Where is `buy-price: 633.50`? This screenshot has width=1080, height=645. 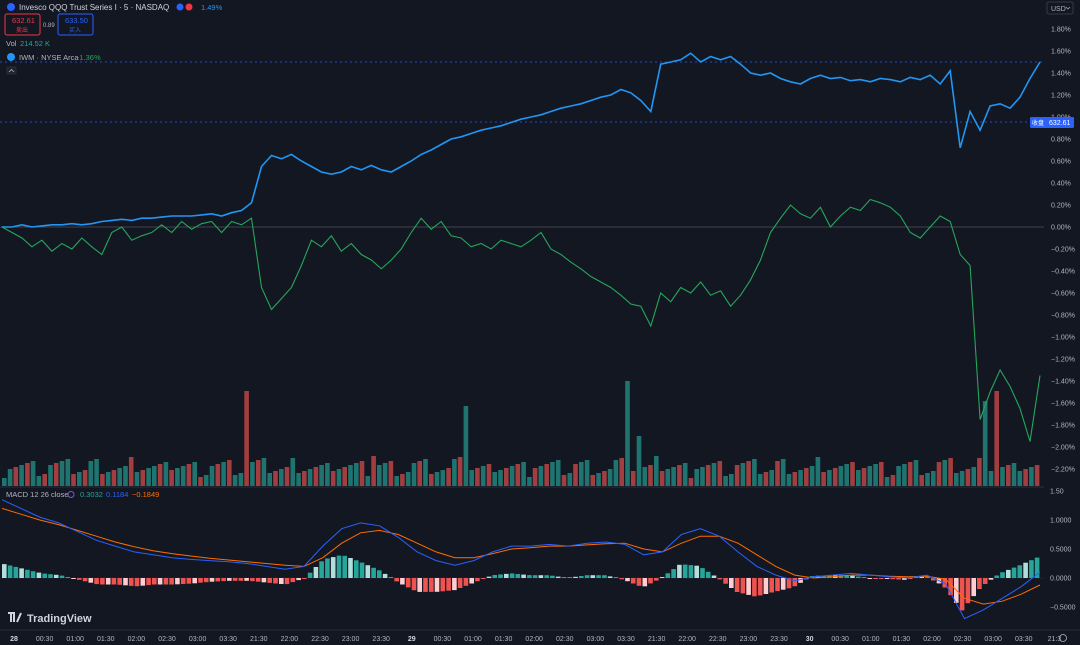
buy-price: 633.50 is located at coordinates (76, 20).